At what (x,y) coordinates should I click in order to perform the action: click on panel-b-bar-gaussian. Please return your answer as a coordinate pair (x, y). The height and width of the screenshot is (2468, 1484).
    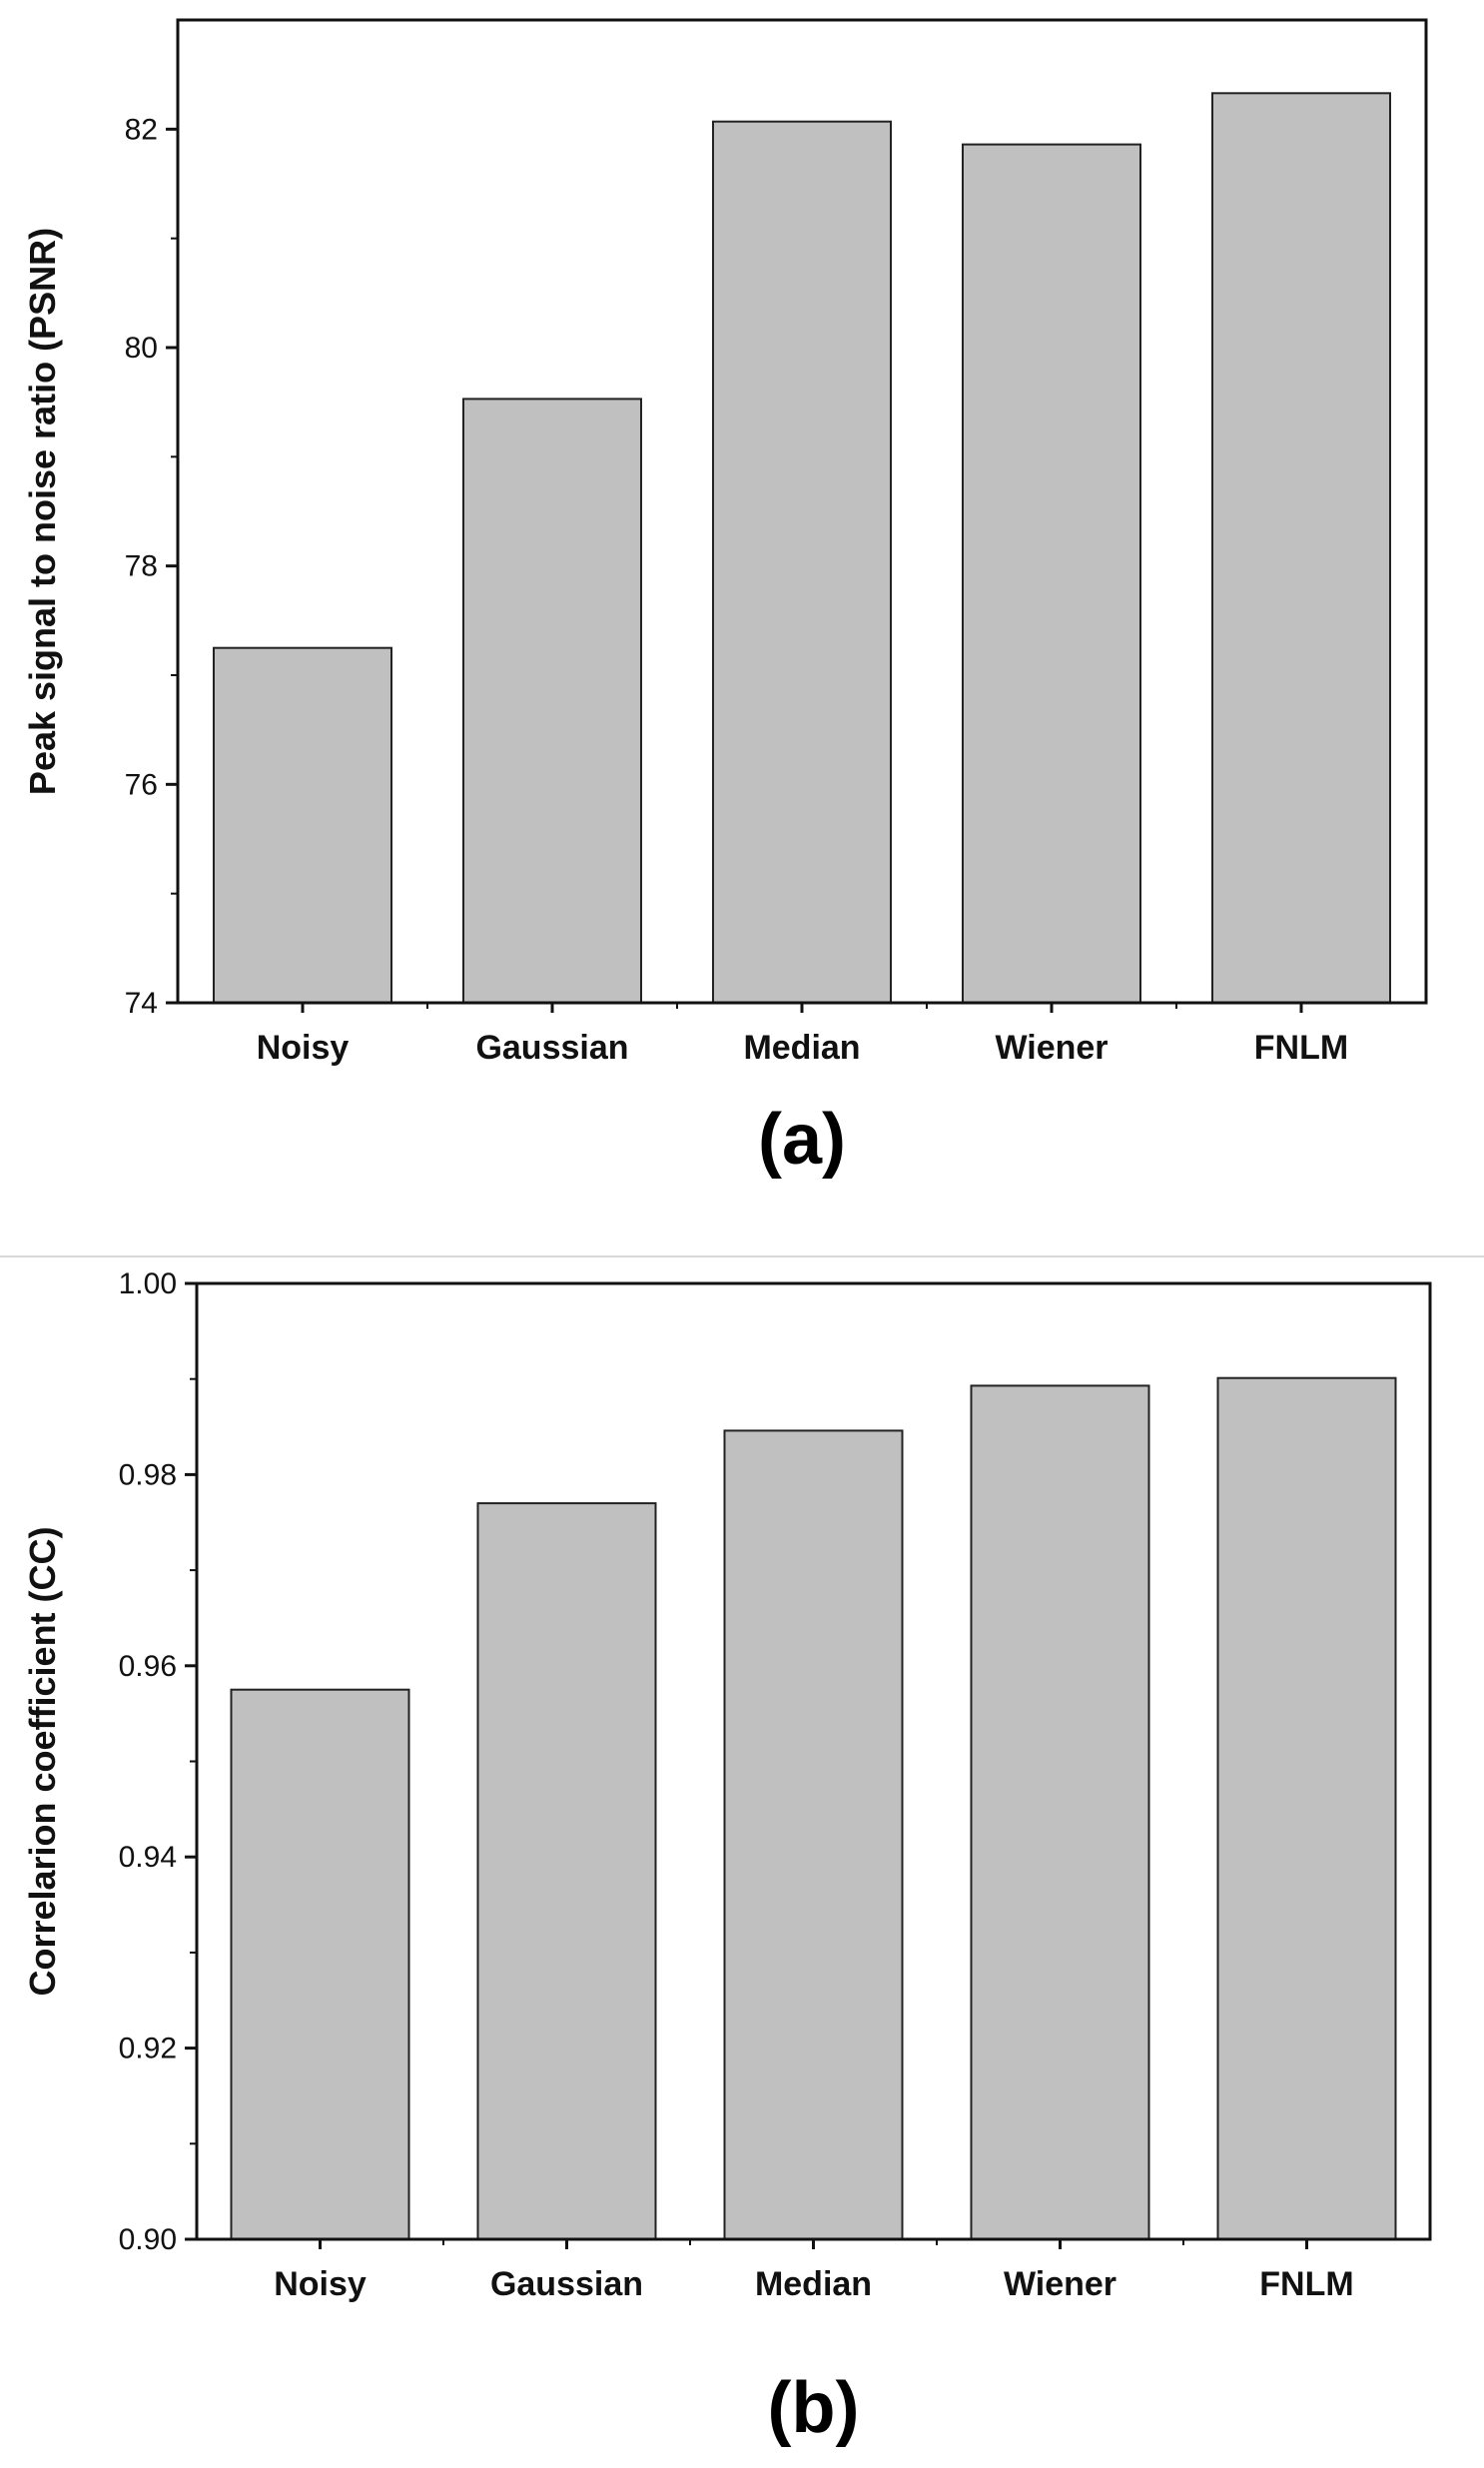
    Looking at the image, I should click on (566, 1871).